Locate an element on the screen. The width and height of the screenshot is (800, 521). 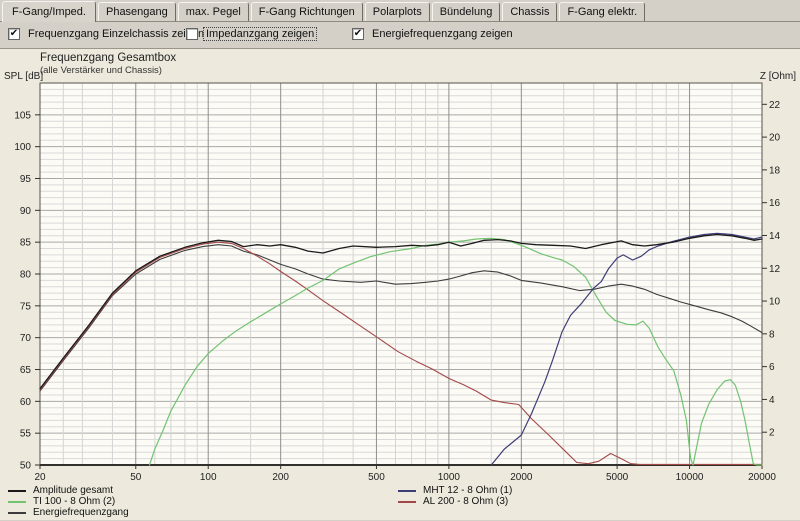
checkbox-box is located at coordinates (192, 34).